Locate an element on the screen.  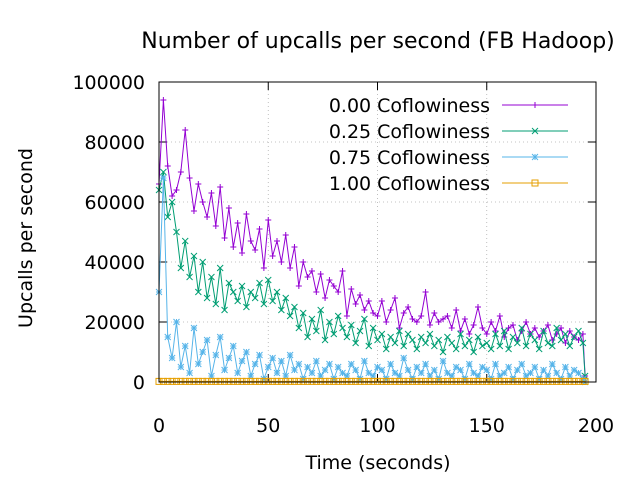
y-tick-label: 60000 is located at coordinates (115, 203).